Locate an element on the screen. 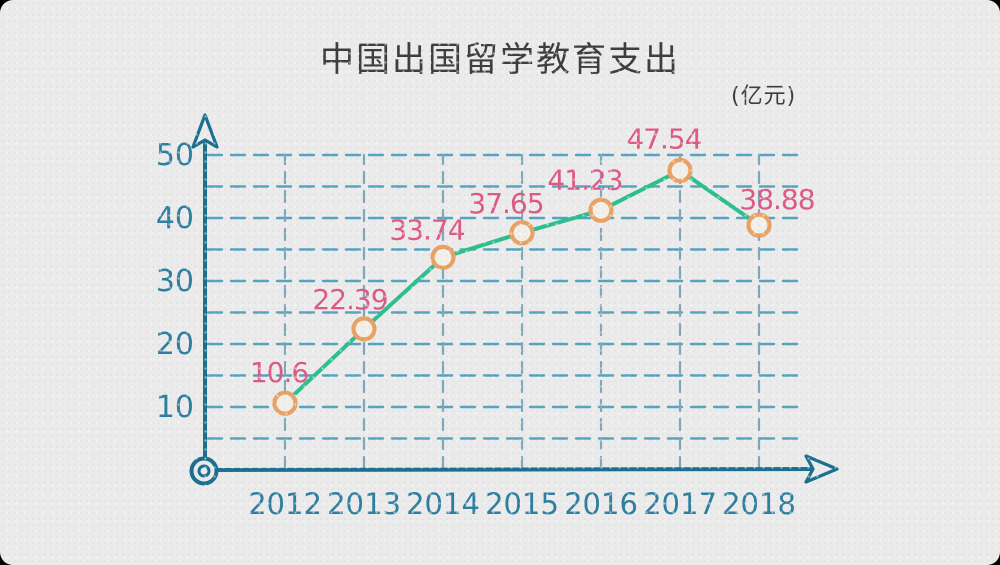 The image size is (1000, 565). origin-marker is located at coordinates (204, 471).